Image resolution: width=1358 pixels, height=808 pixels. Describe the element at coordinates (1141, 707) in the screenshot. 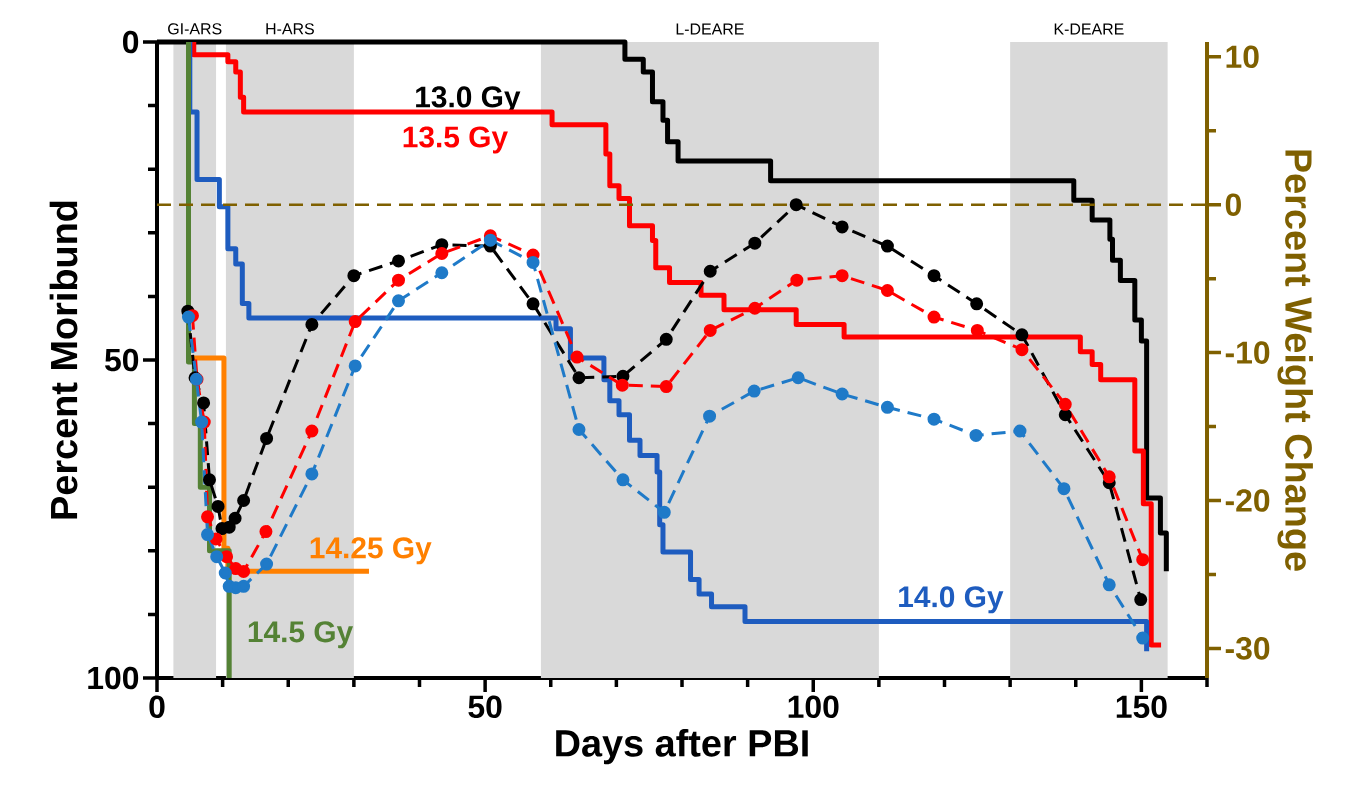

I see `x-tick-label: 150` at that location.